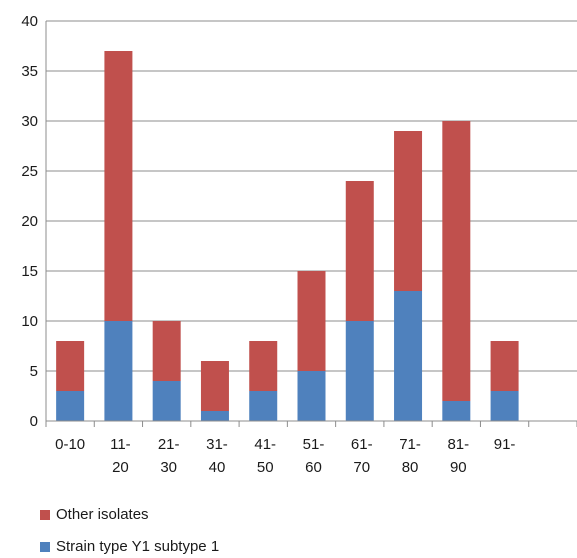 The image size is (577, 558). I want to click on x-tick-label-2-1: 30, so click(168, 467).